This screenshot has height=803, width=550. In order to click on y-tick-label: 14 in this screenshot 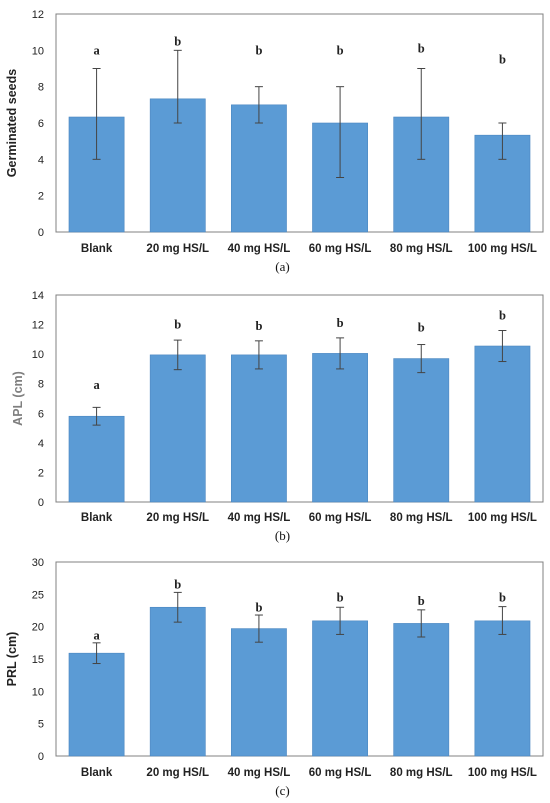, I will do `click(38, 296)`.